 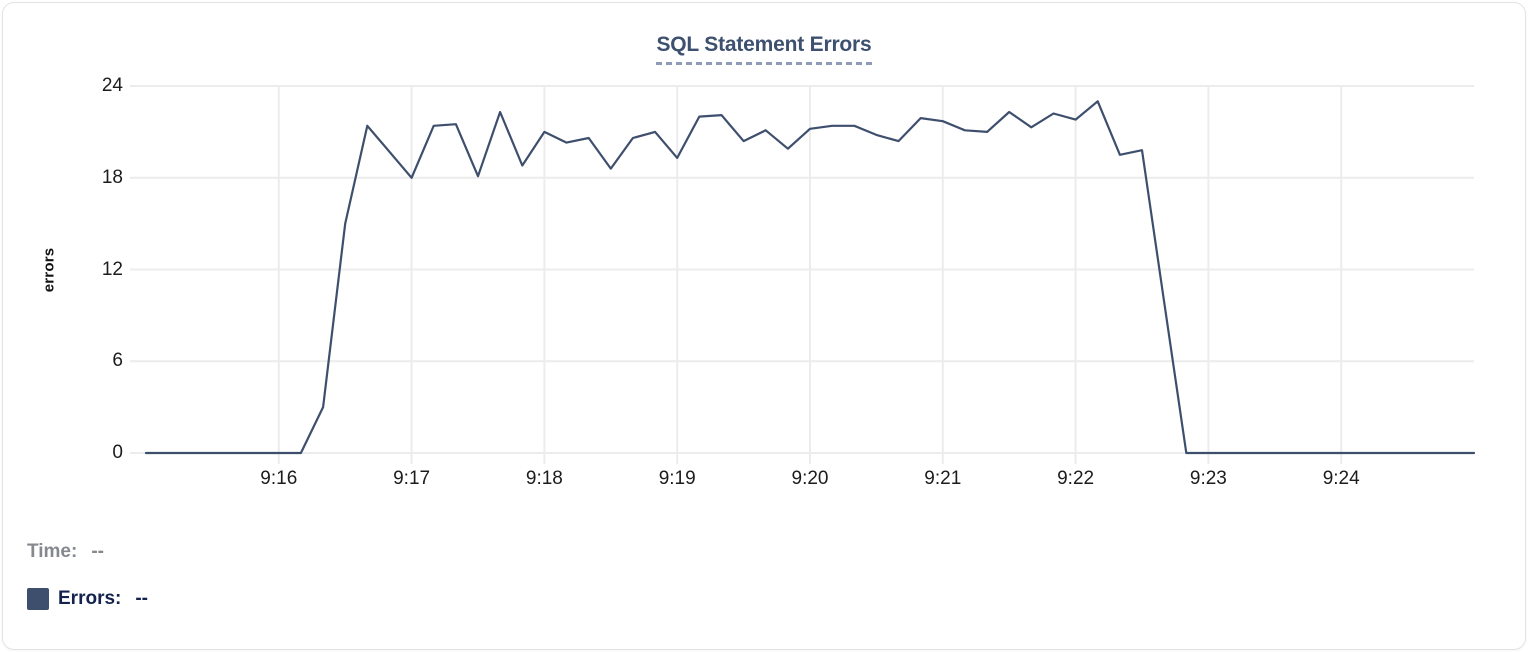 What do you see at coordinates (412, 478) in the screenshot?
I see `x-tick-label: 9:17` at bounding box center [412, 478].